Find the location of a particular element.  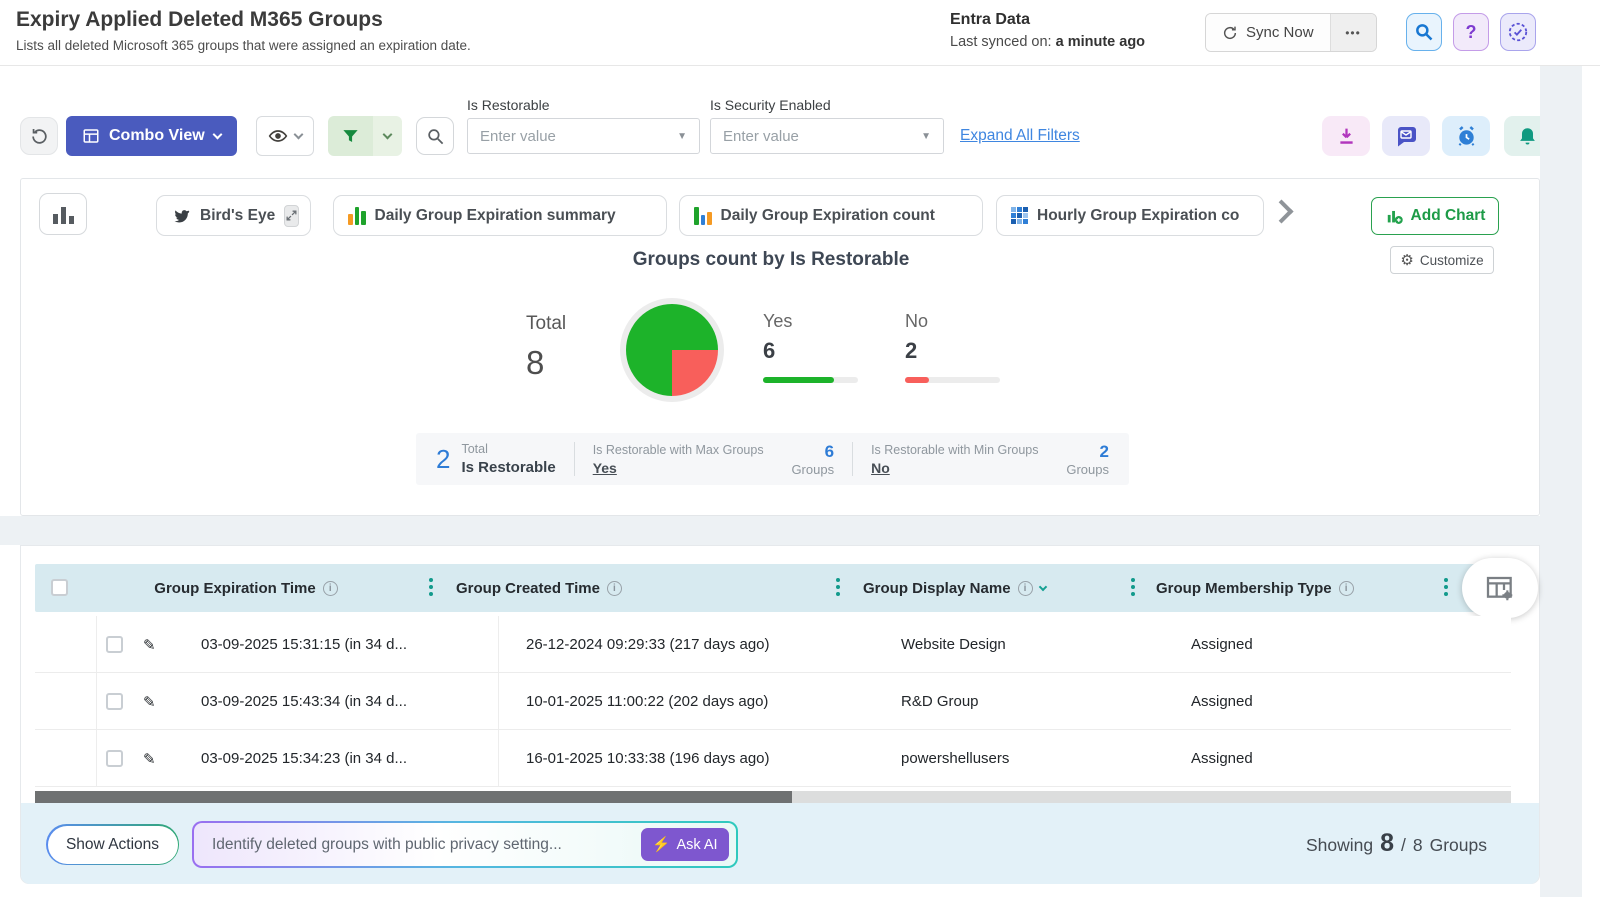

tab-birds-eye: Bird's Eye is located at coordinates (233, 215).